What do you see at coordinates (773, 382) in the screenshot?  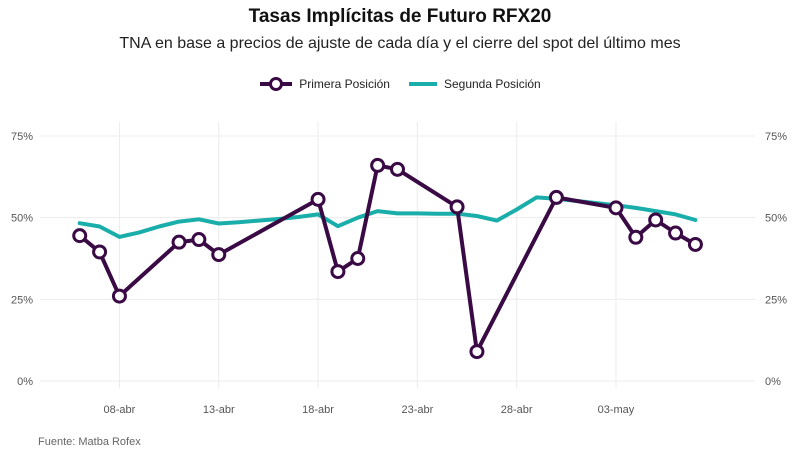 I see `y-tick-label-right: 0%` at bounding box center [773, 382].